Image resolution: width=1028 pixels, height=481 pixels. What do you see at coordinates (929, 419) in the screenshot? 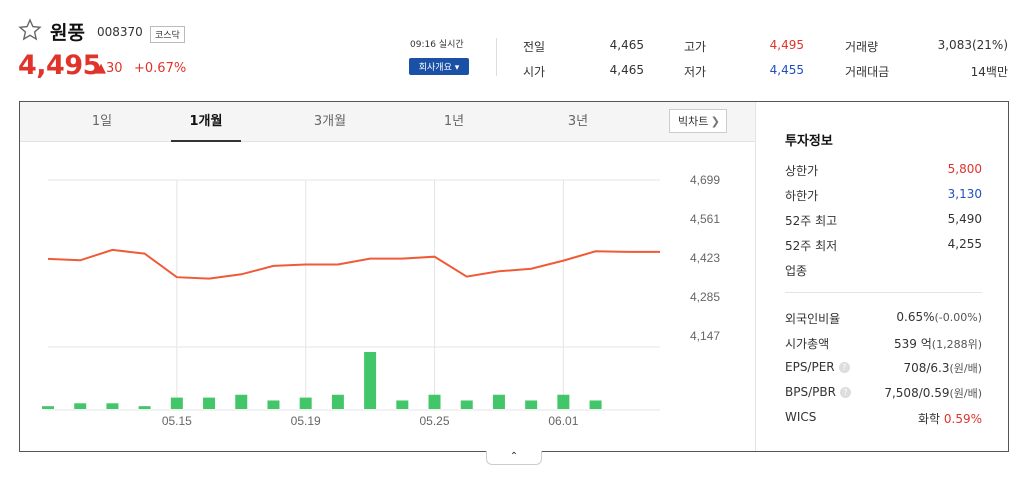
I see `wics-sector: 화학` at bounding box center [929, 419].